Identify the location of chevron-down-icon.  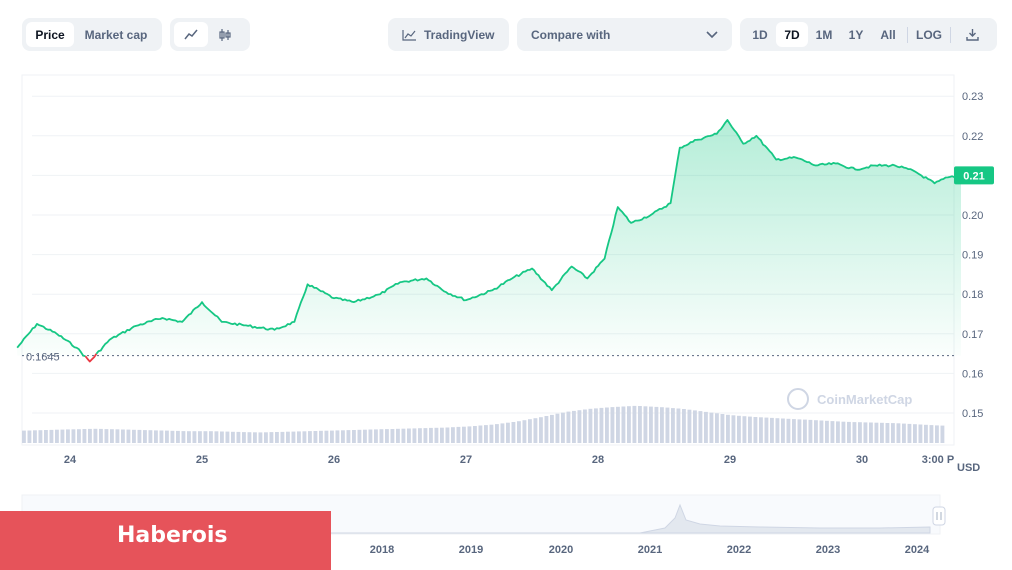
(712, 34).